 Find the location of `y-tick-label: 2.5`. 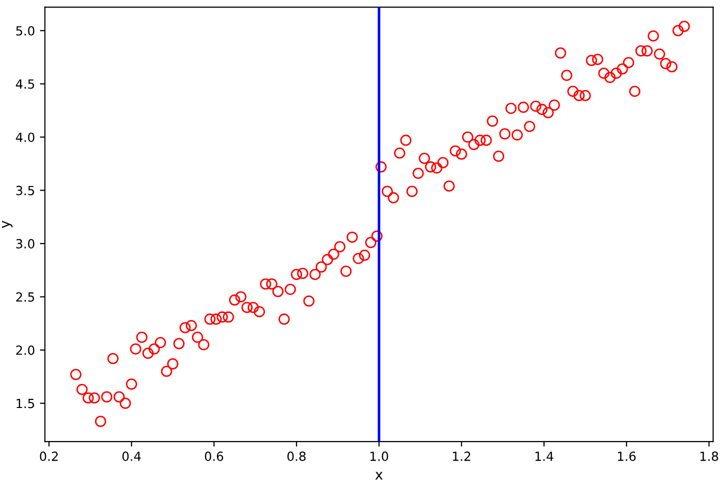

y-tick-label: 2.5 is located at coordinates (25, 297).